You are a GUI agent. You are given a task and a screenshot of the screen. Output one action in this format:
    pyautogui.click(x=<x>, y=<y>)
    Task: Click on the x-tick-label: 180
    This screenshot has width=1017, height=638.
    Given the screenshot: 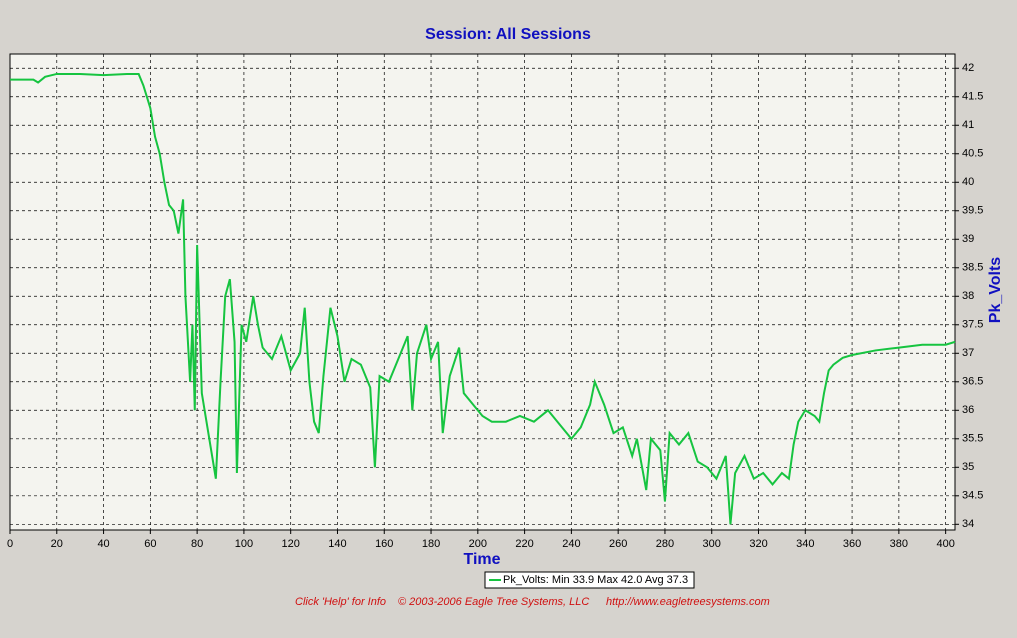 What is the action you would take?
    pyautogui.click(x=431, y=544)
    